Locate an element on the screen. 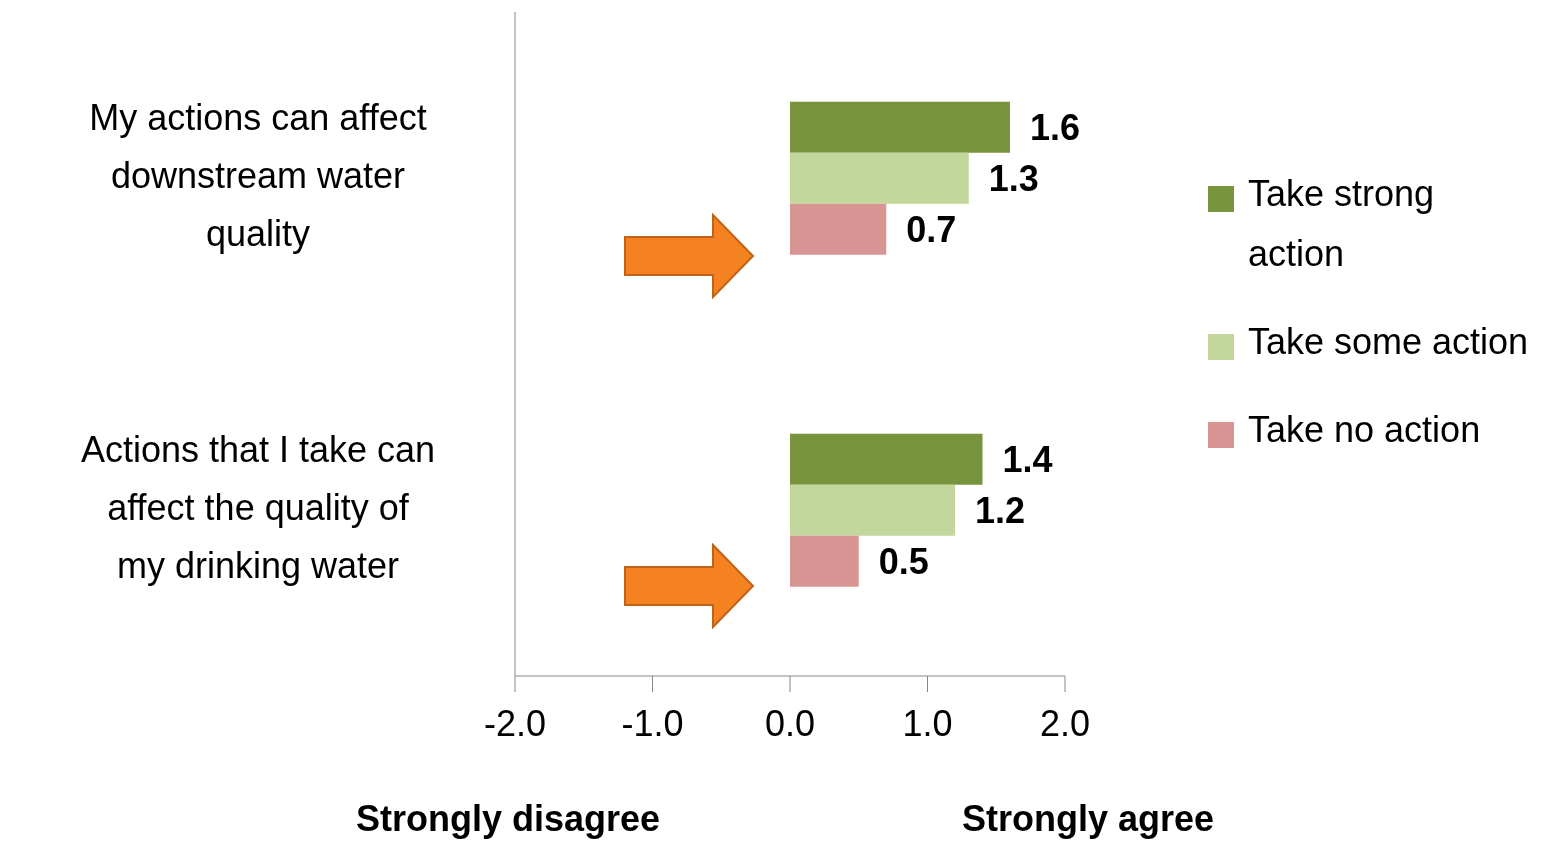 The image size is (1543, 841). y-tick-label: My actions can affect downstream water quality is located at coordinates (258, 175).